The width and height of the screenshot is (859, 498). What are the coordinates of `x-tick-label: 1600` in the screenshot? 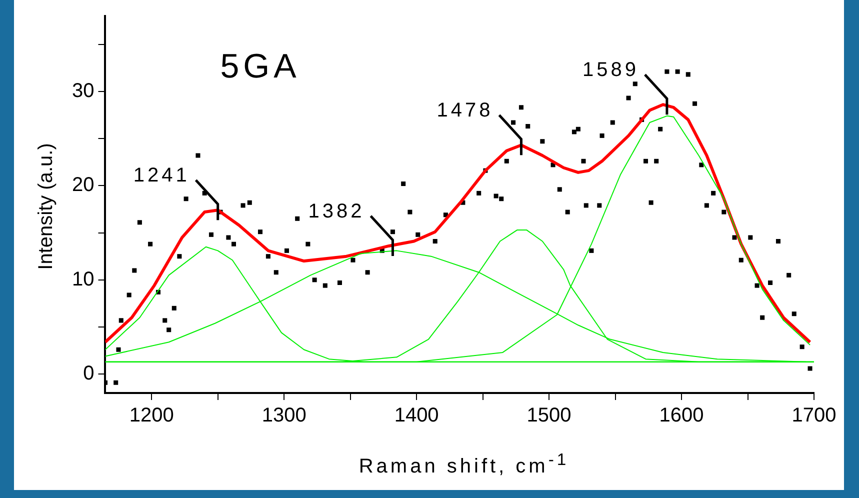 It's located at (681, 415).